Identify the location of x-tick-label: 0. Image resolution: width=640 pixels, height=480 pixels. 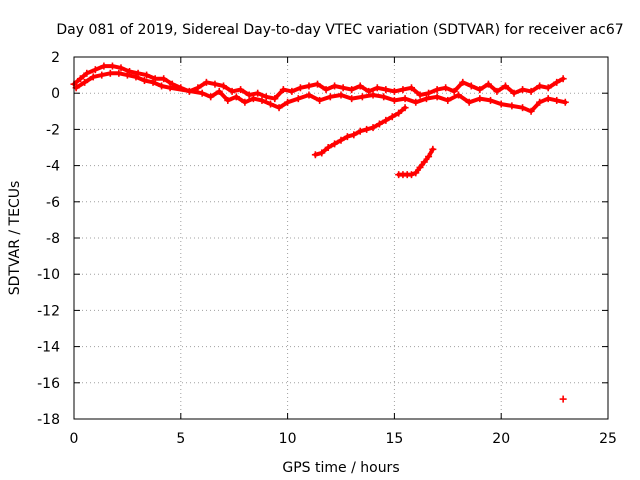
(74, 439).